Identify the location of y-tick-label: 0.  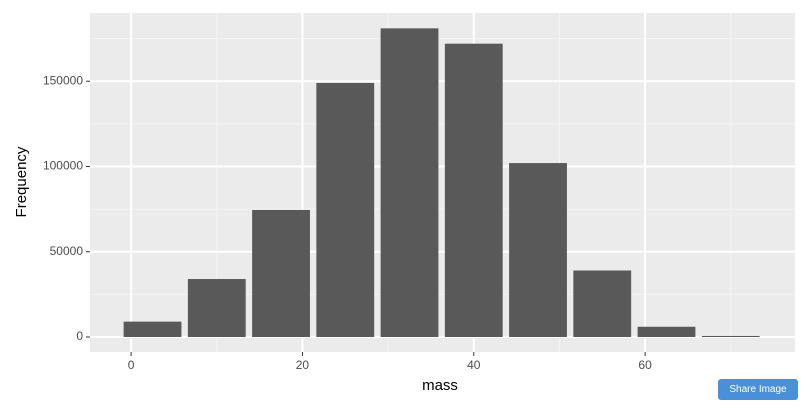
(79, 336).